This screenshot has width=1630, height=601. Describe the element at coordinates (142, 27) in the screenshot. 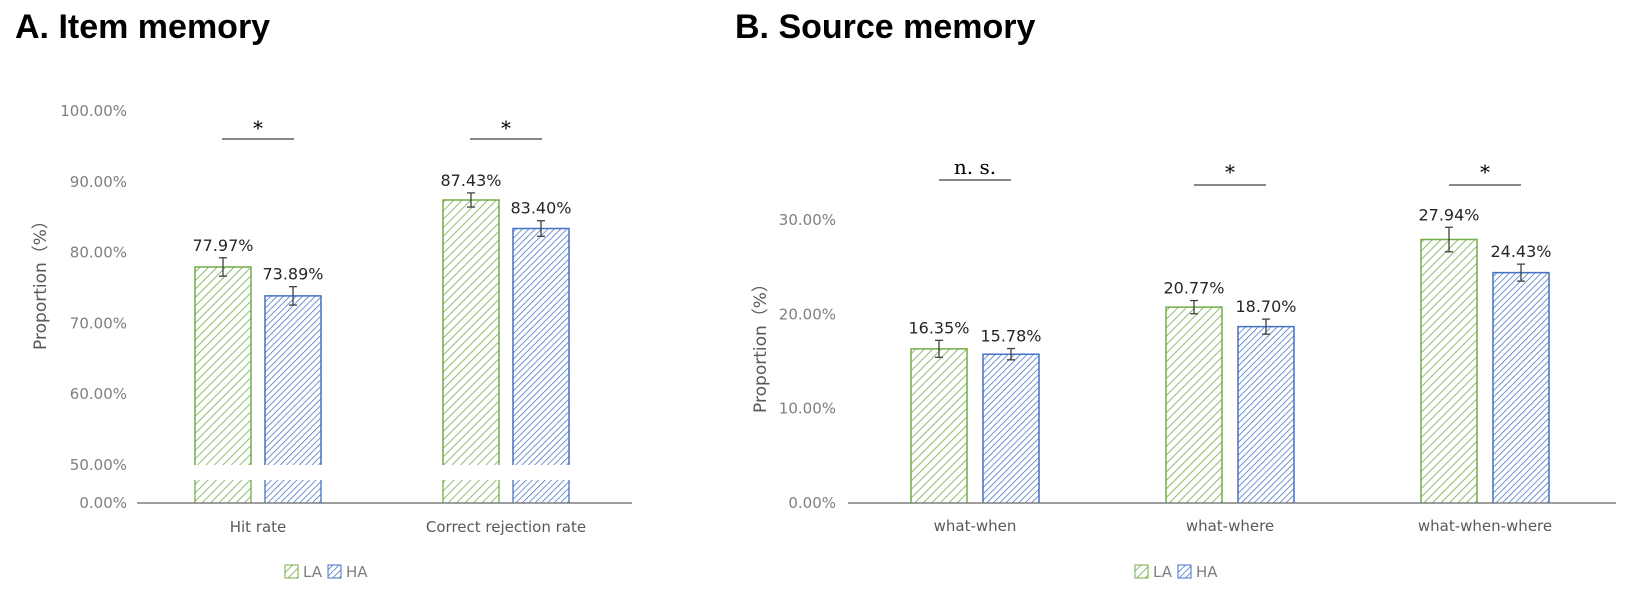

I see `panel-a-title: A. Item memory` at that location.